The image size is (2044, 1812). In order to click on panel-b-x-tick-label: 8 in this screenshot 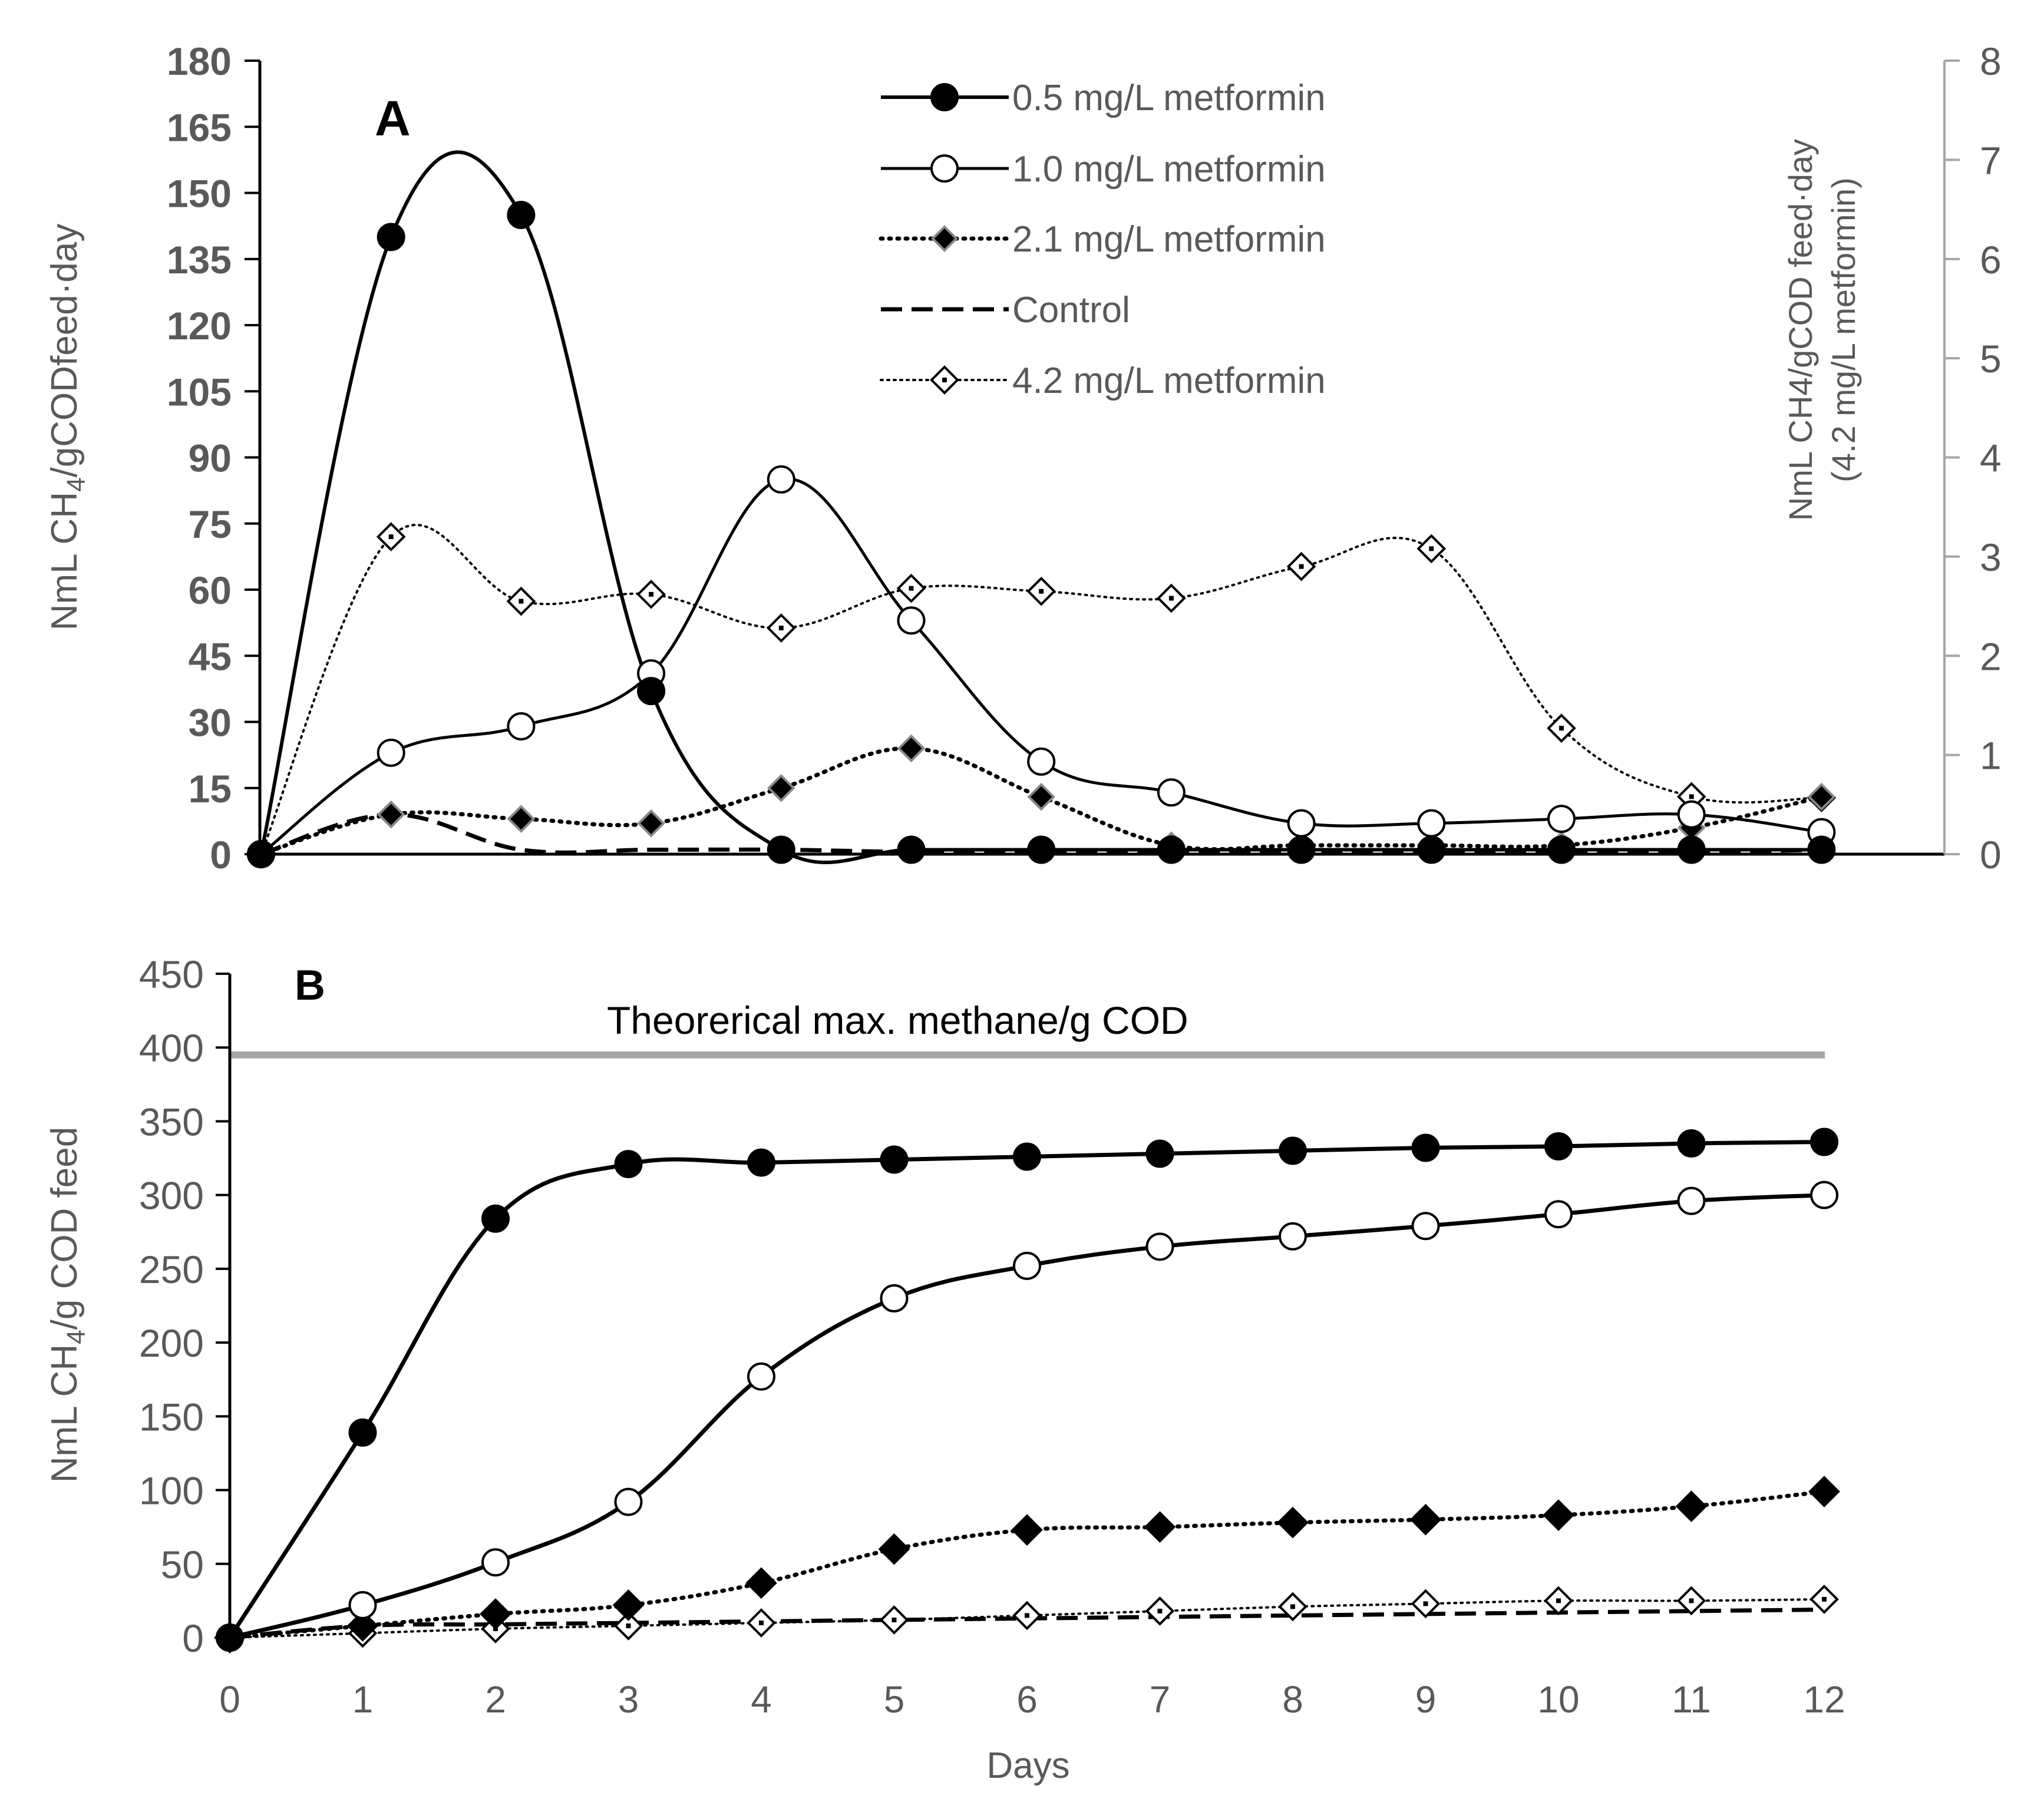, I will do `click(1292, 1699)`.